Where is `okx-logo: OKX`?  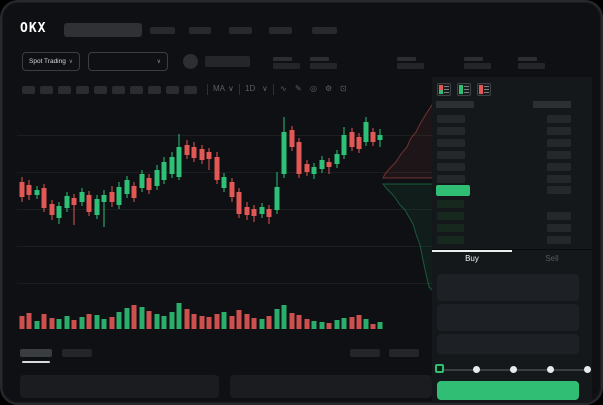
okx-logo: OKX is located at coordinates (33, 28).